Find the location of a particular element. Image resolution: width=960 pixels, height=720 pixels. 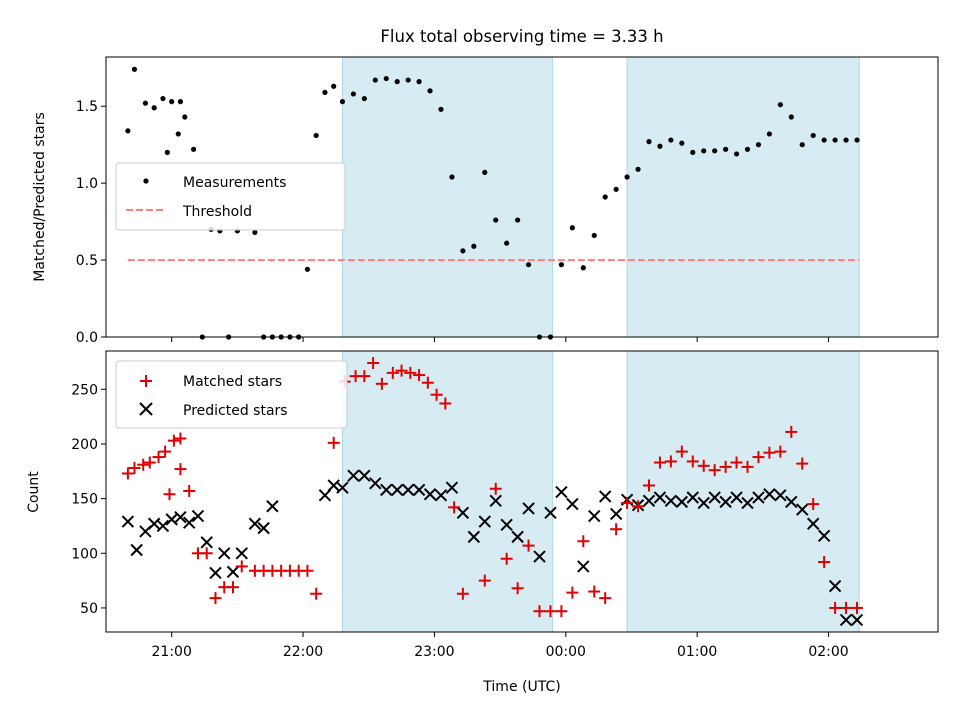

bottom-y-axis: 50 100 150 200 250 is located at coordinates (88, 499).